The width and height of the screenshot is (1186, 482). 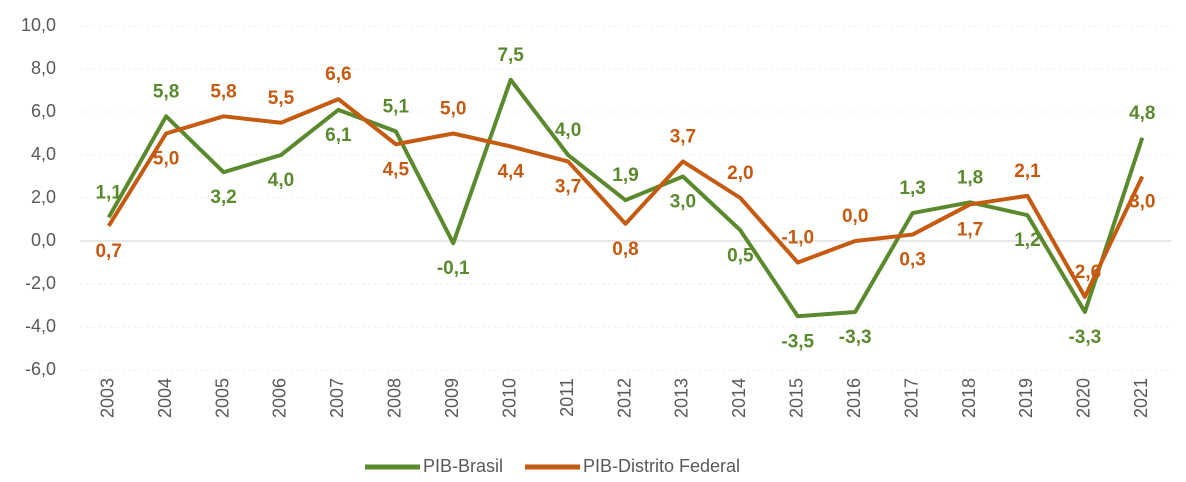 I want to click on data-label: 3,2, so click(x=223, y=197).